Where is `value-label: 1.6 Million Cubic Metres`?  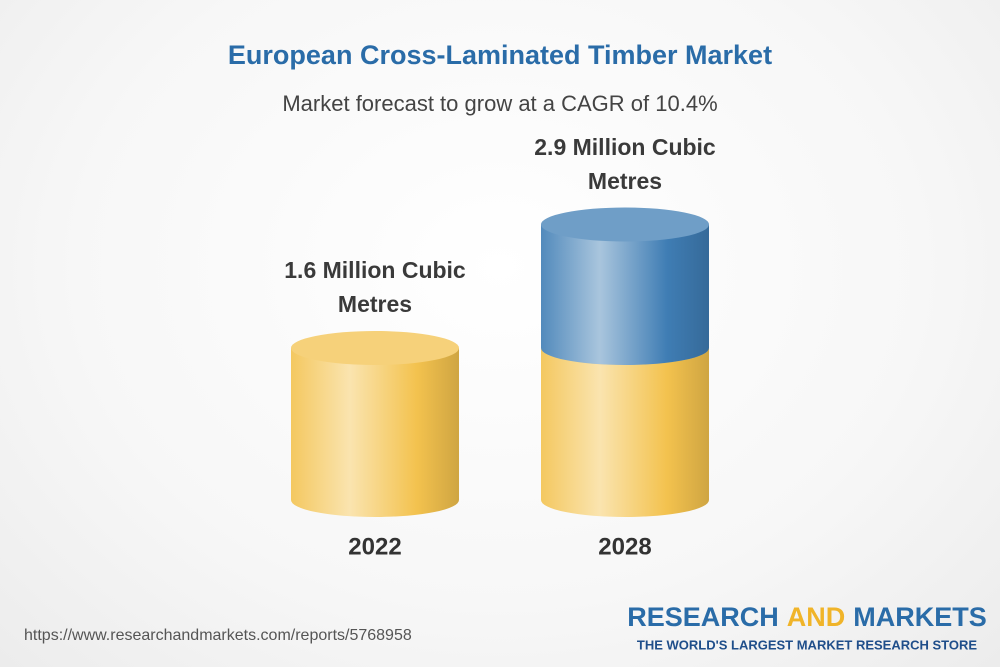
value-label: 1.6 Million Cubic Metres is located at coordinates (375, 287).